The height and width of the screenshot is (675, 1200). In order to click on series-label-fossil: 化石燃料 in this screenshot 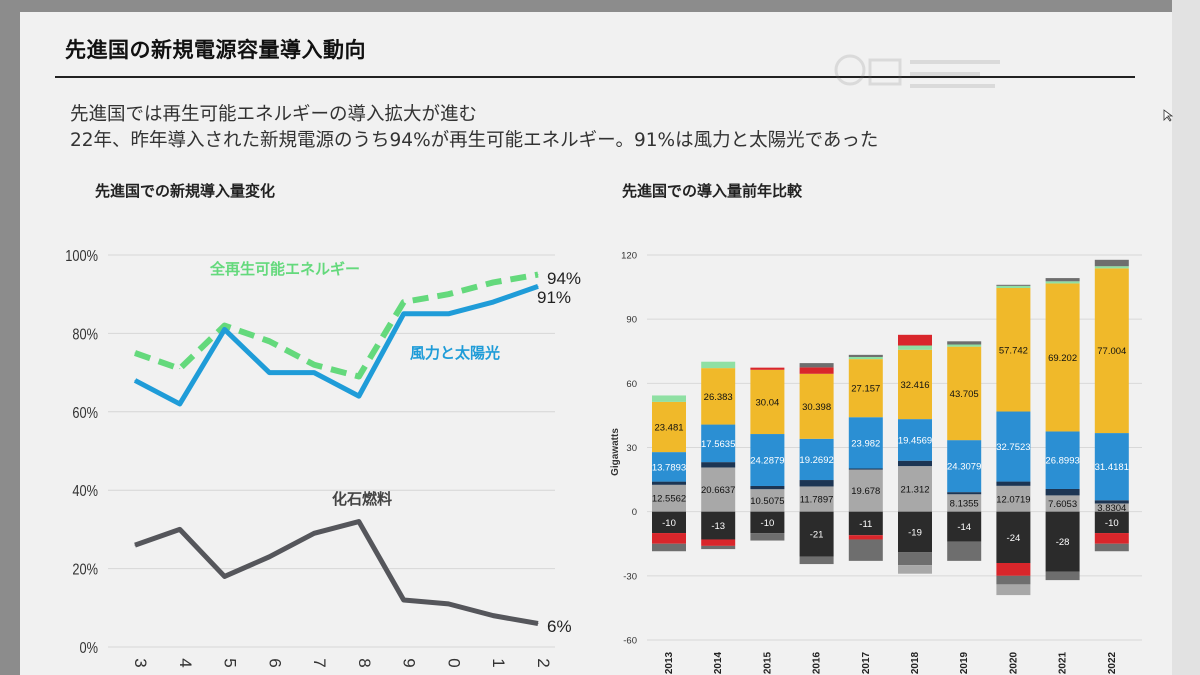, I will do `click(362, 499)`.